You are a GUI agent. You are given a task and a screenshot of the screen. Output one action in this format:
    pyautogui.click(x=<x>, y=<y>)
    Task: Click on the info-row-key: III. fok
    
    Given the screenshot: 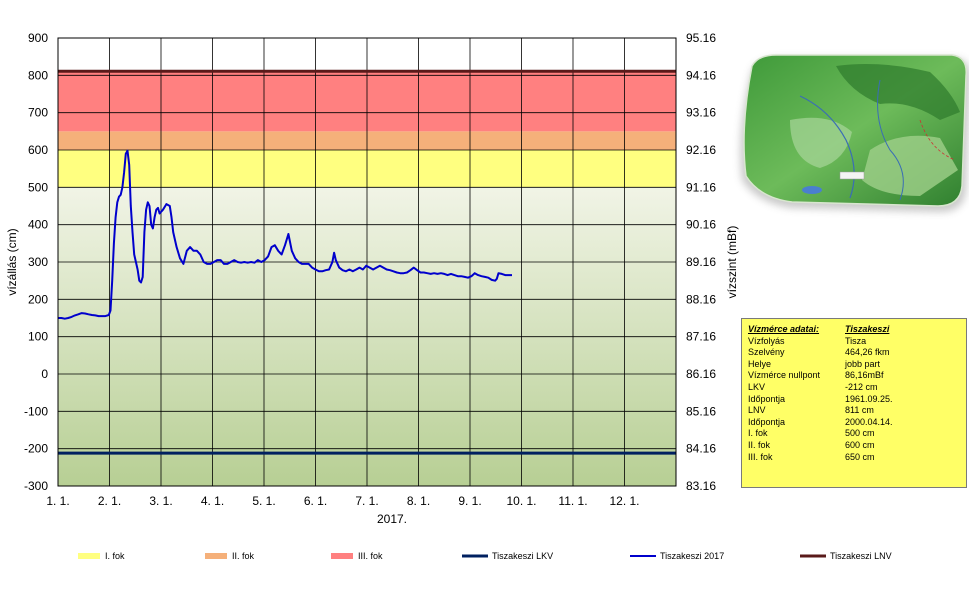 What is the action you would take?
    pyautogui.click(x=760, y=456)
    